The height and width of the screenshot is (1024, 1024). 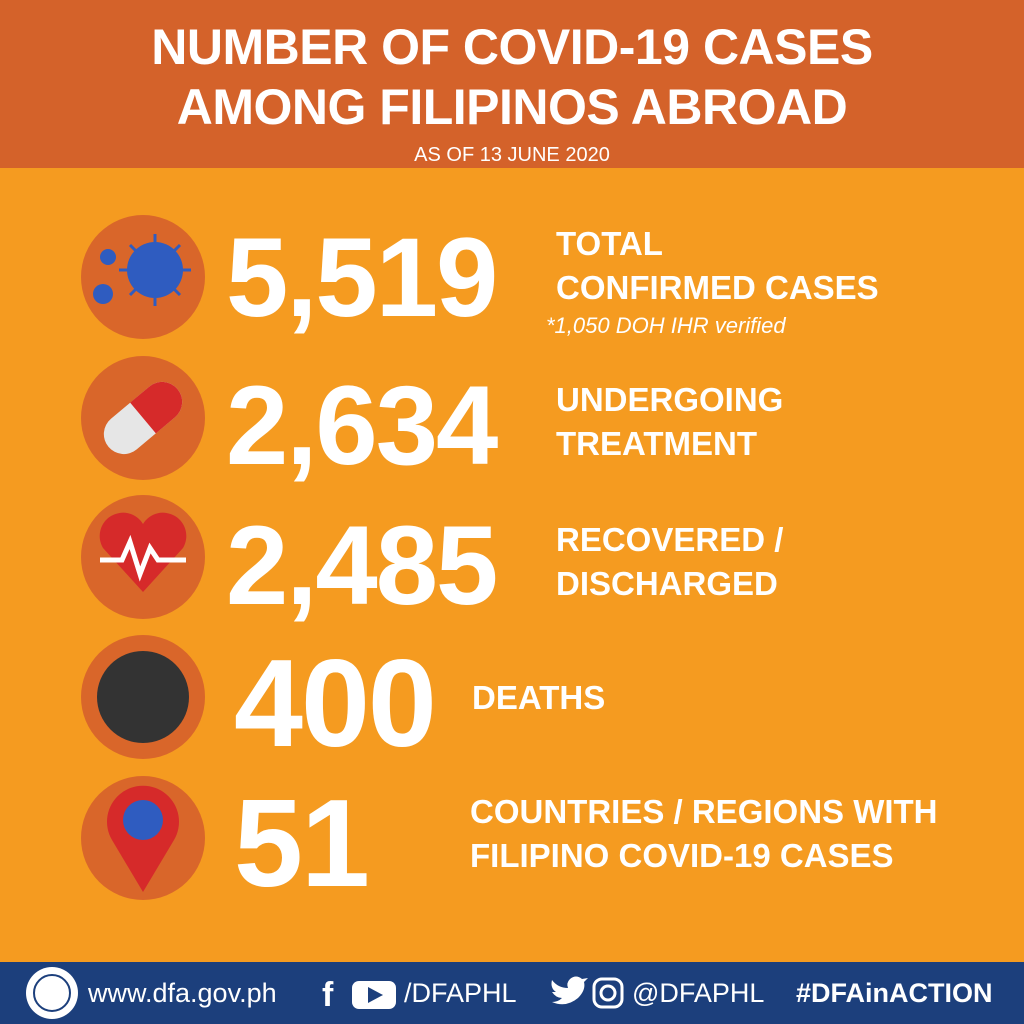 I want to click on pill-icon, so click(x=143, y=418).